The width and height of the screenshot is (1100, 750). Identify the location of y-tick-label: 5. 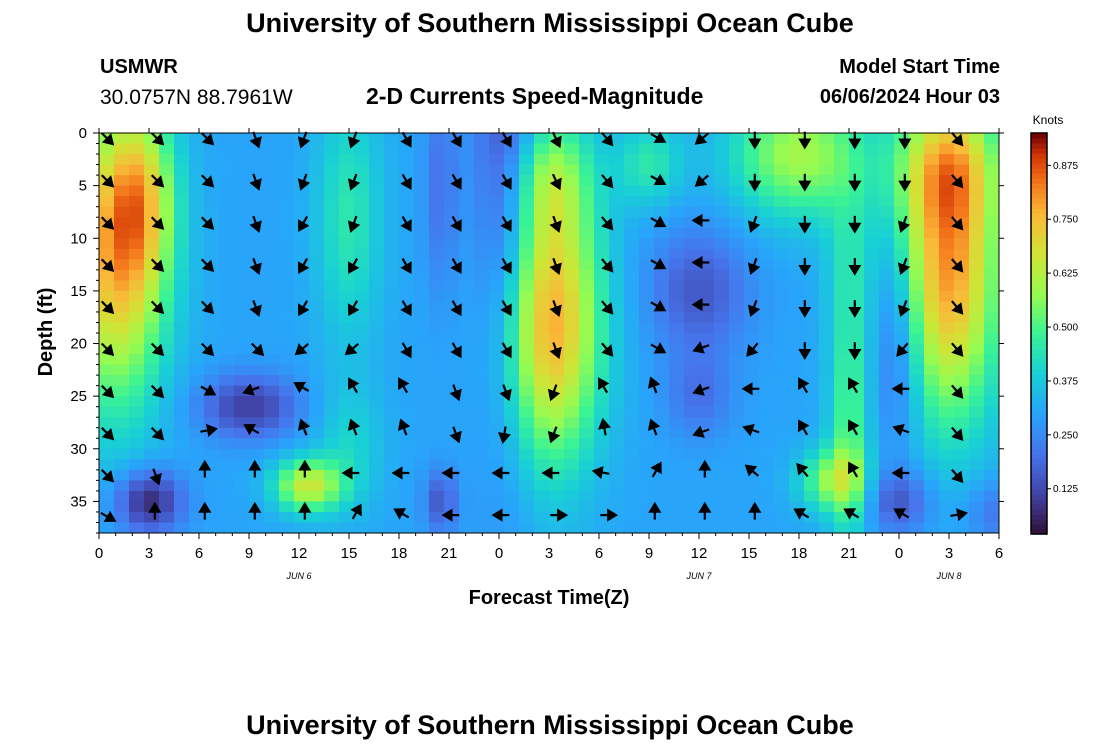
(83, 186).